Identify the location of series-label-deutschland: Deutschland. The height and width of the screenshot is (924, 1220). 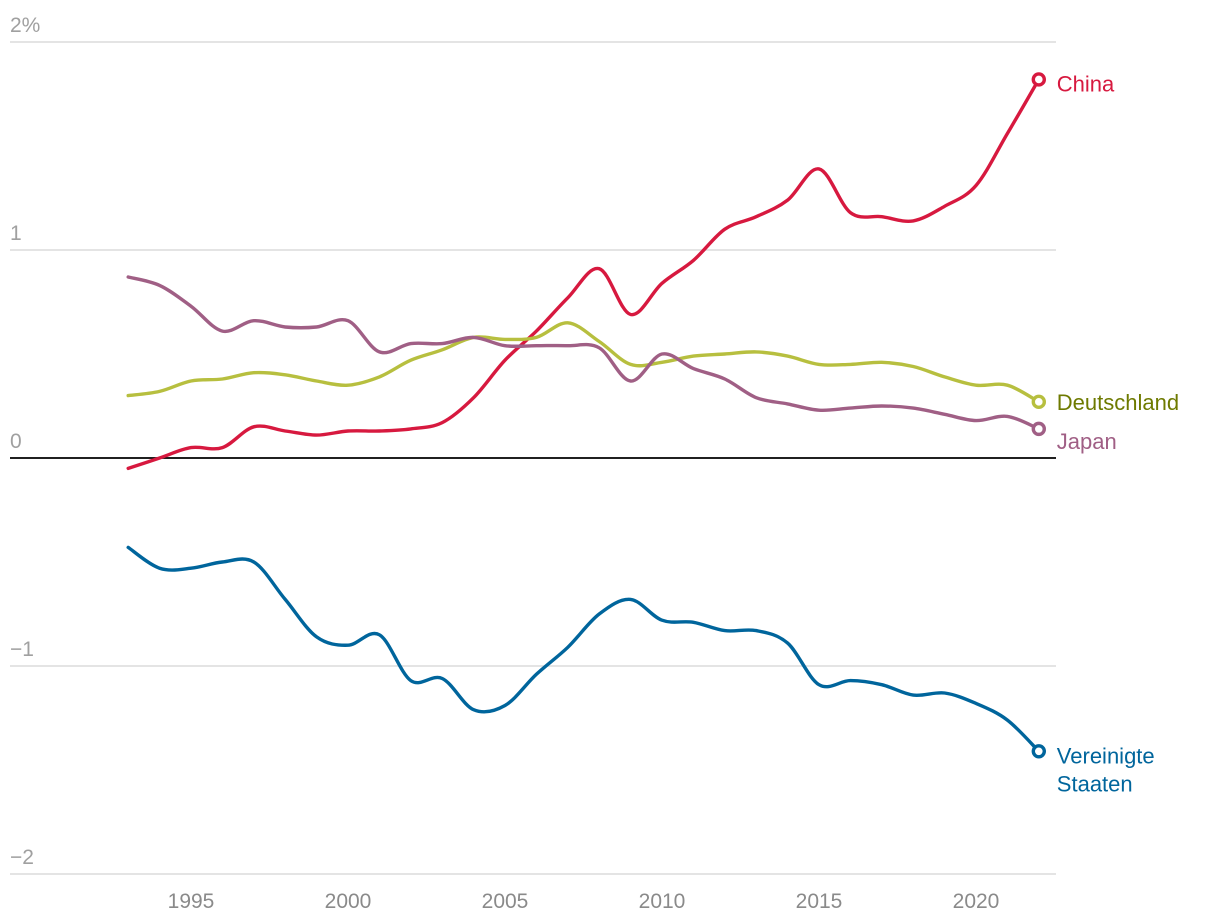
(1118, 402).